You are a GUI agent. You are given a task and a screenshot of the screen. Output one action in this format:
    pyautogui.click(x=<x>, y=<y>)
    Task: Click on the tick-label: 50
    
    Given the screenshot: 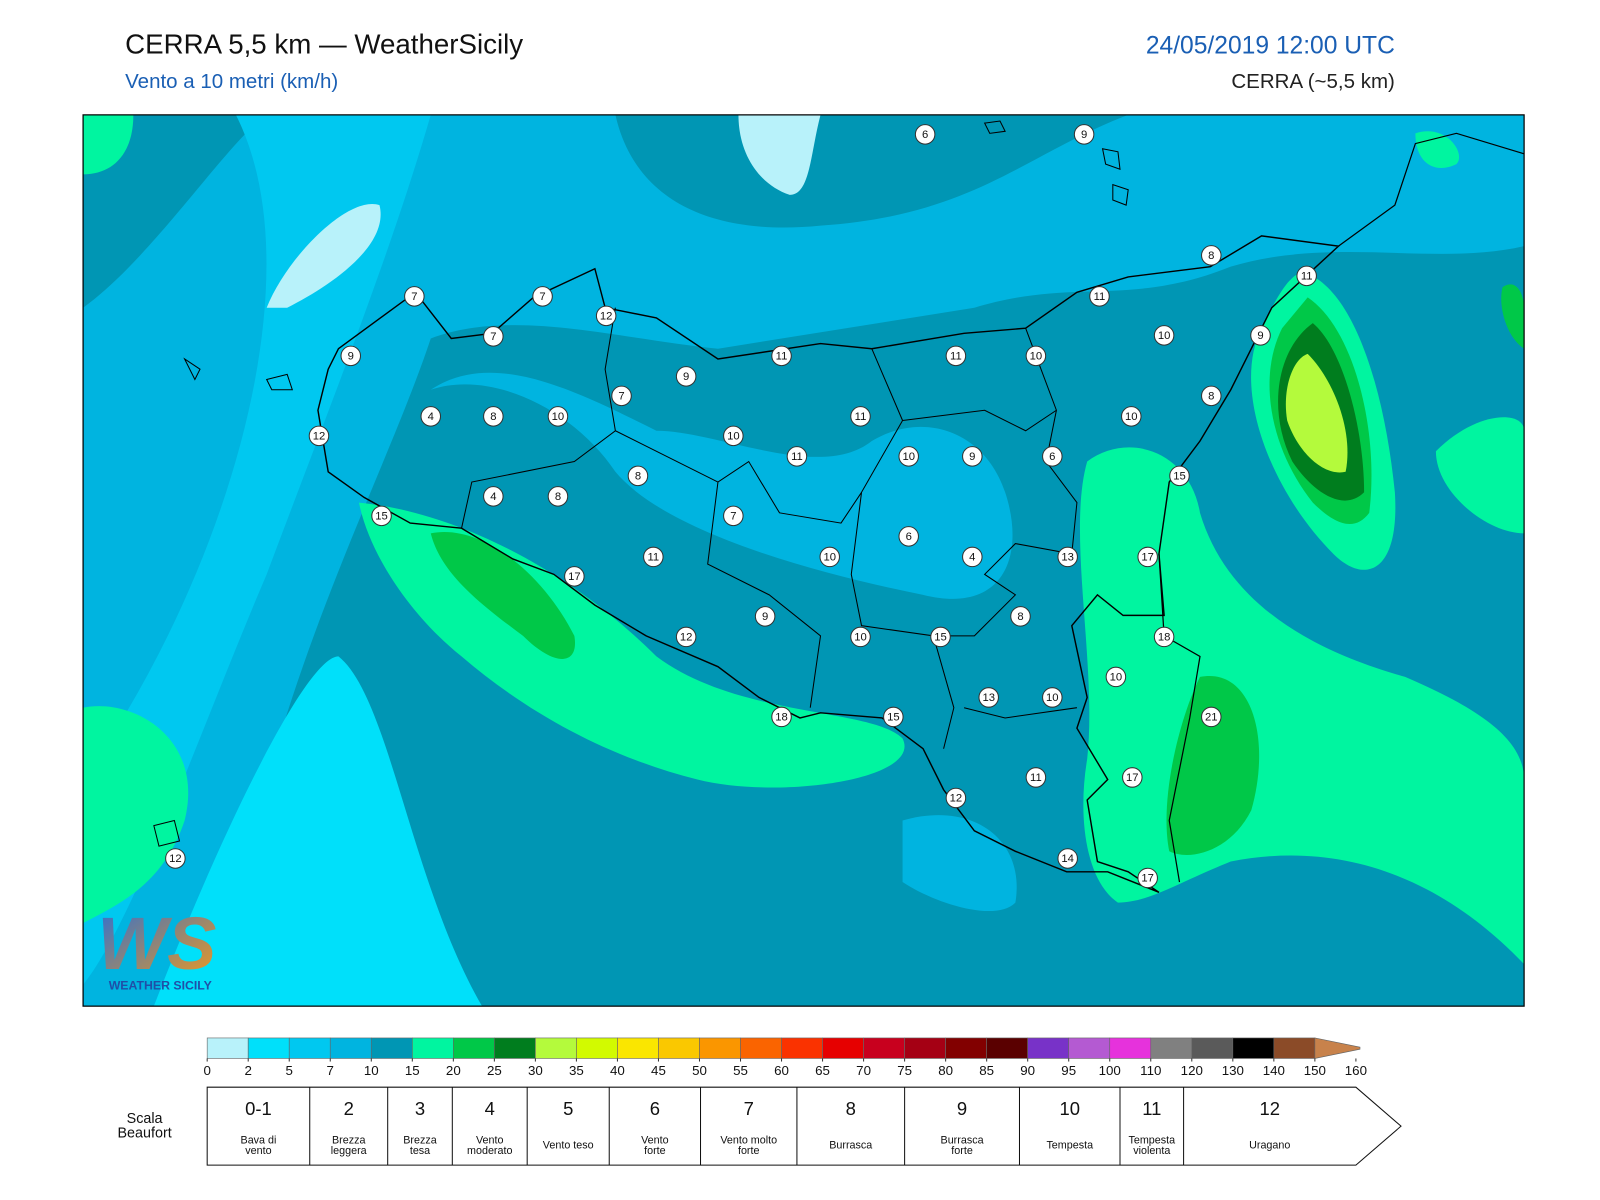 What is the action you would take?
    pyautogui.click(x=699, y=1070)
    